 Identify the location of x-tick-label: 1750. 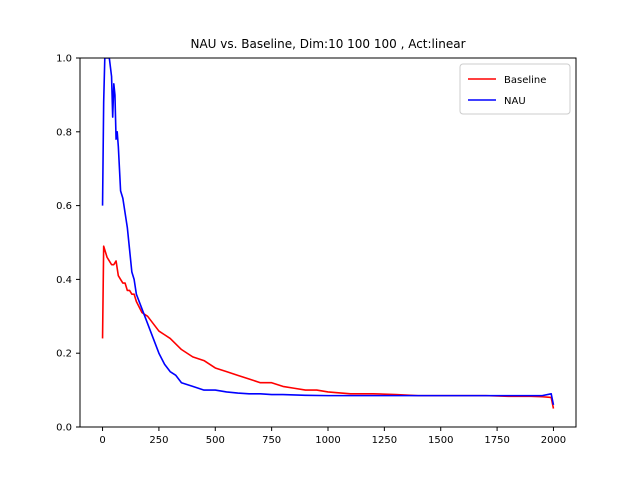
(496, 440).